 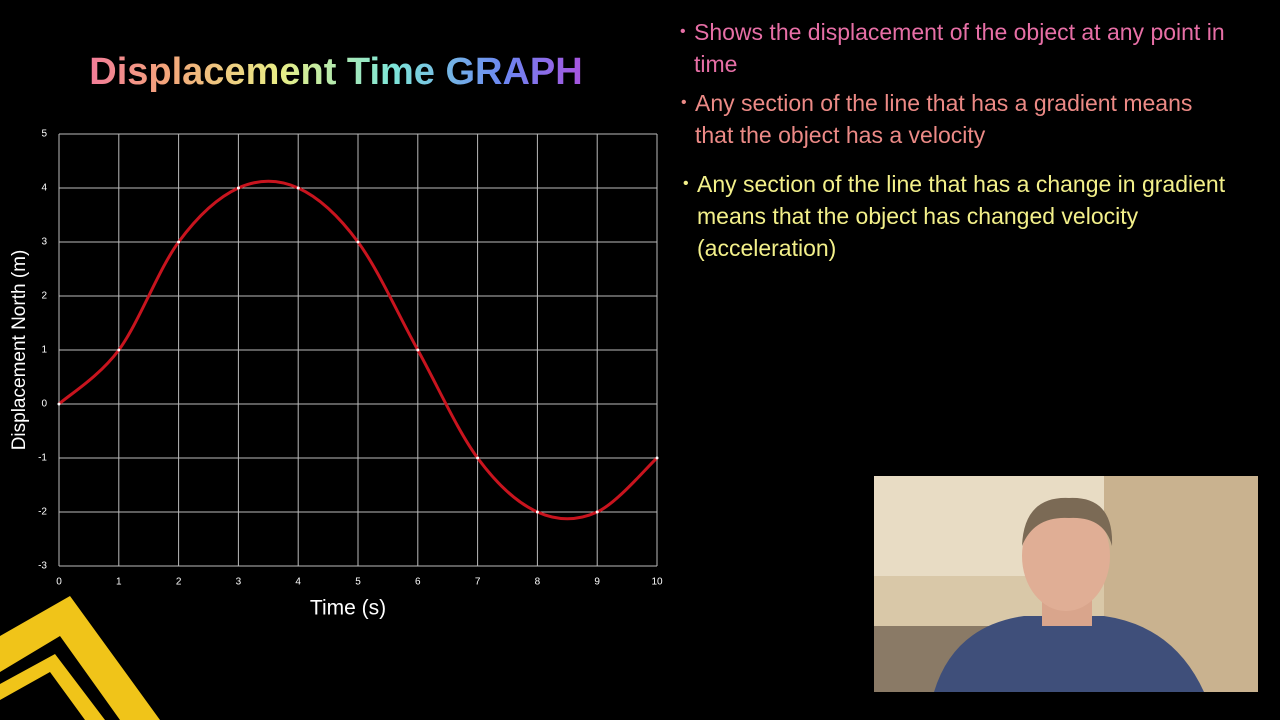 What do you see at coordinates (44, 404) in the screenshot?
I see `y-tick-label: 0` at bounding box center [44, 404].